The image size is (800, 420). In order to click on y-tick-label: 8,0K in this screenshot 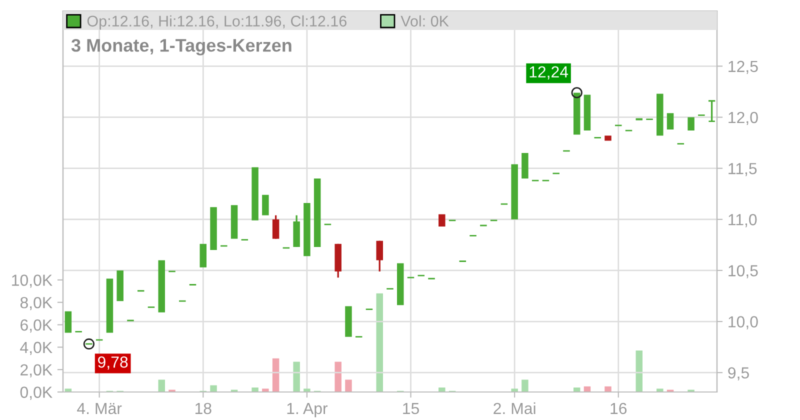, I will do `click(36, 303)`.